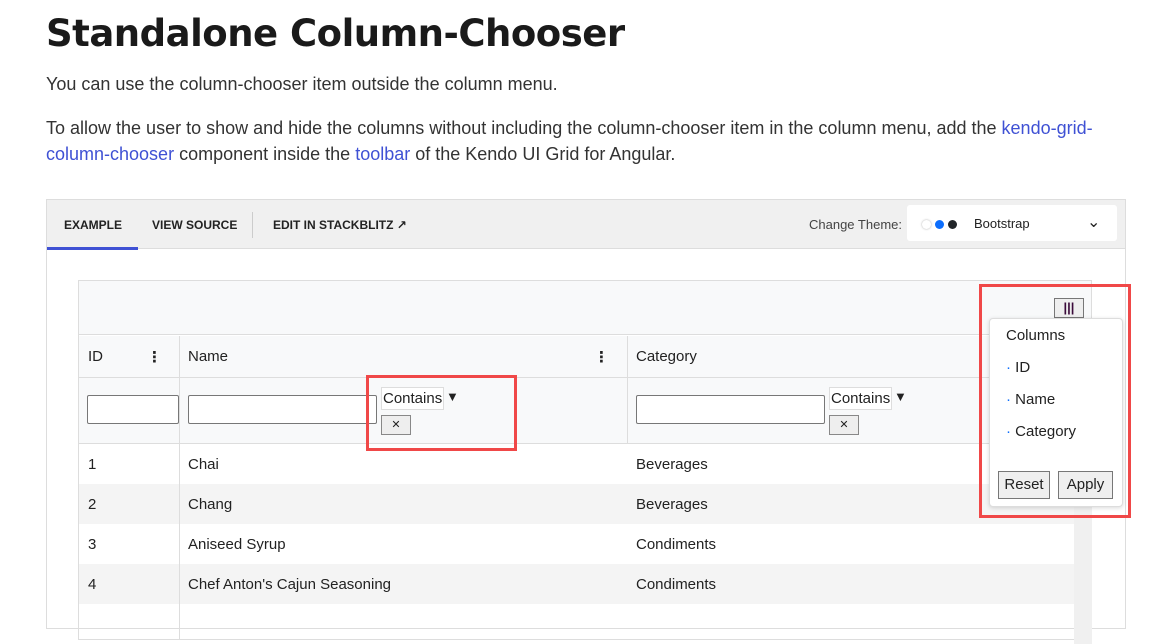  I want to click on external-link-icon: ↗, so click(401, 225).